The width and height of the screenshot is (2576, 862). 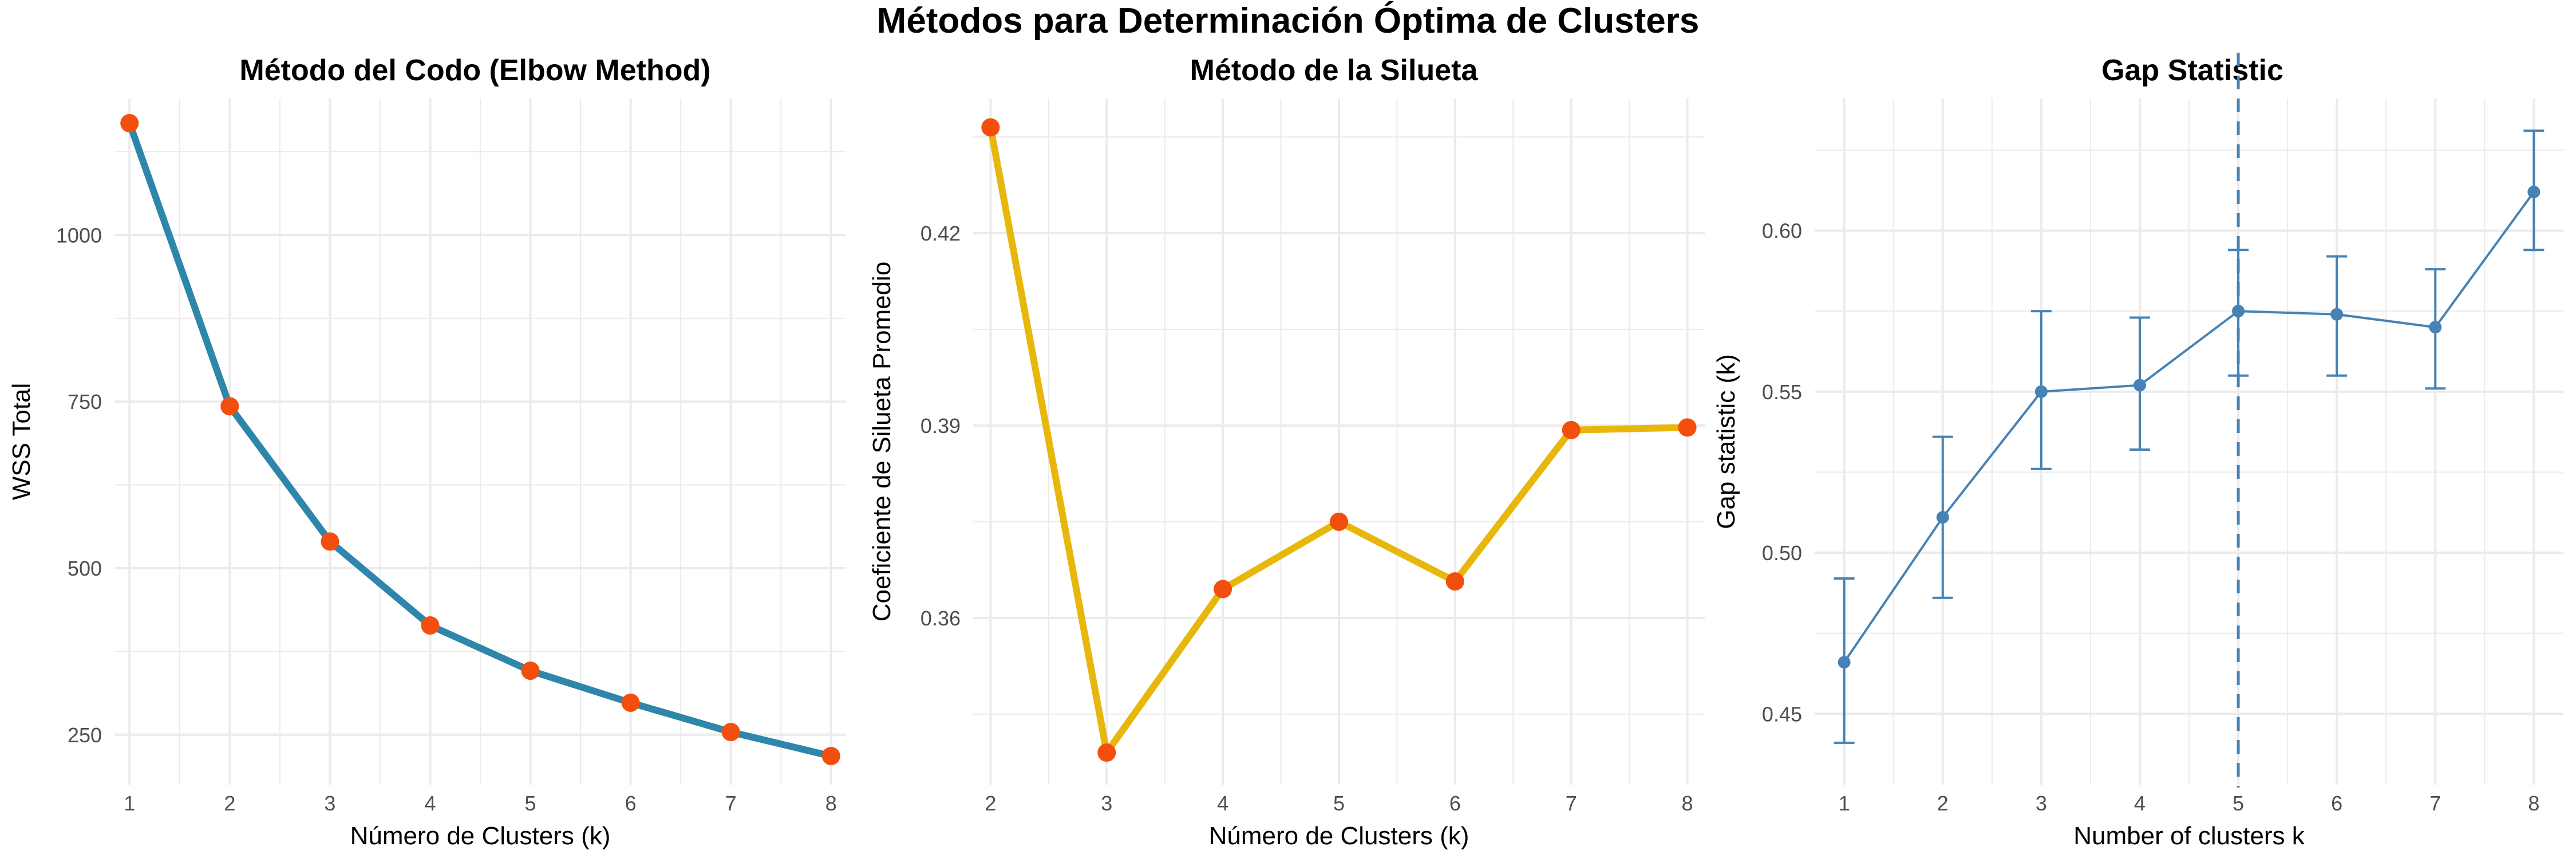 I want to click on y-tick-label: 1000, so click(x=79, y=235).